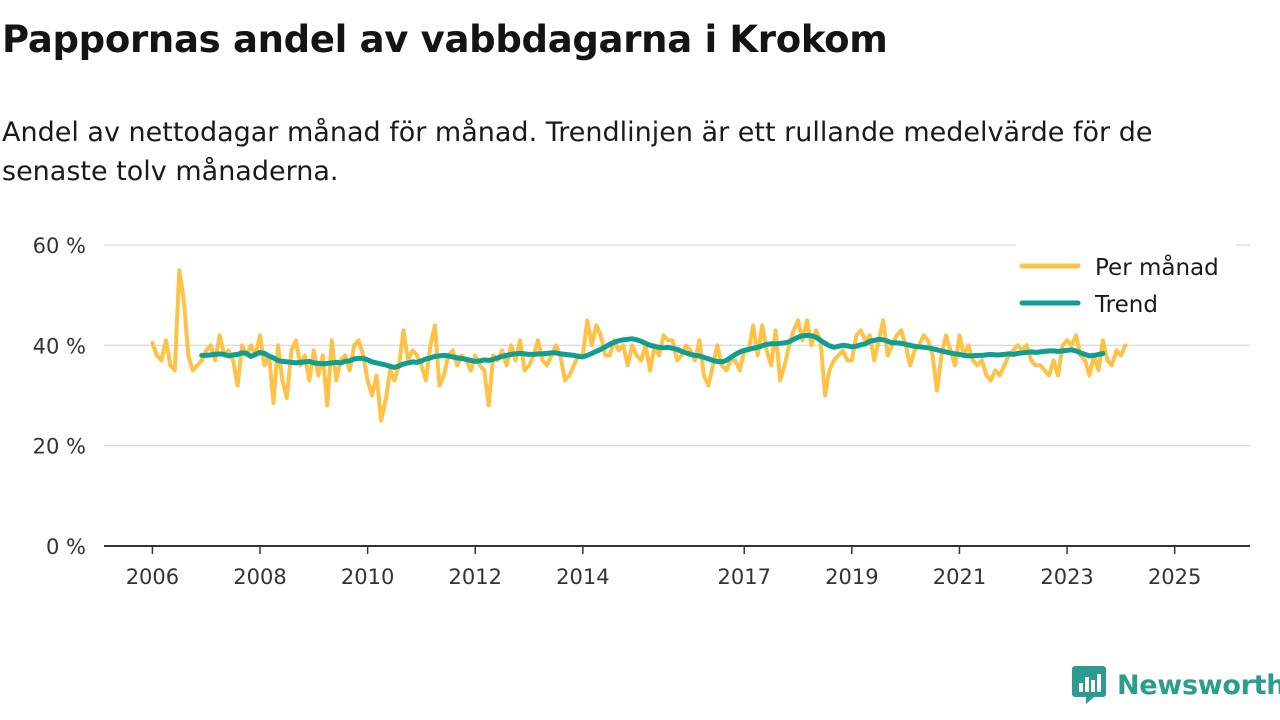 The width and height of the screenshot is (1280, 720). What do you see at coordinates (1157, 267) in the screenshot?
I see `legend-label-per-manad: Per månad` at bounding box center [1157, 267].